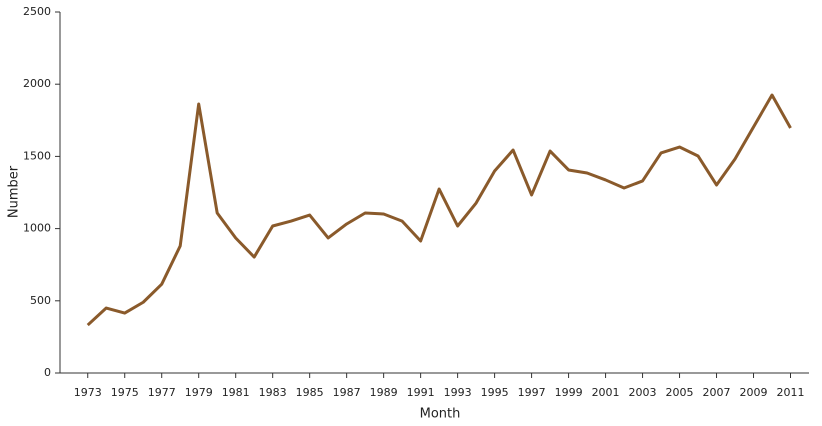  What do you see at coordinates (495, 392) in the screenshot?
I see `x-tick-label: 1995` at bounding box center [495, 392].